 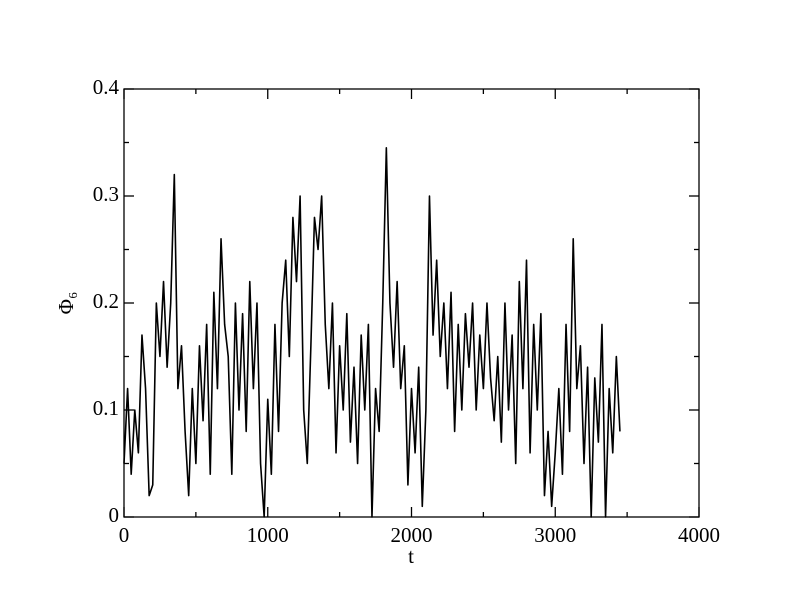 I want to click on y-tick-label: 0.3, so click(x=106, y=194).